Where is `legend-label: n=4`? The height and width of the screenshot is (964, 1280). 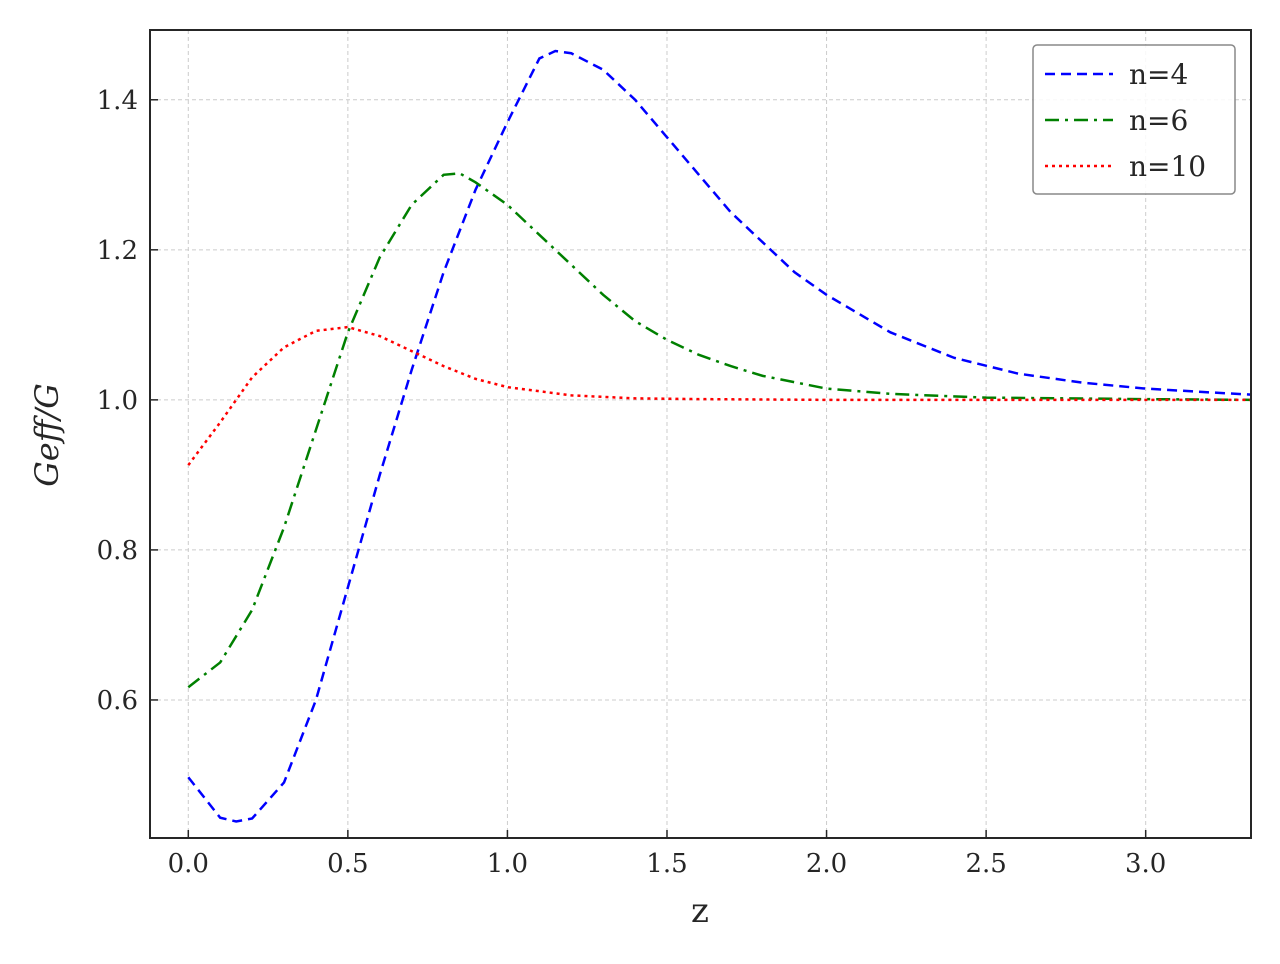 legend-label: n=4 is located at coordinates (1158, 74).